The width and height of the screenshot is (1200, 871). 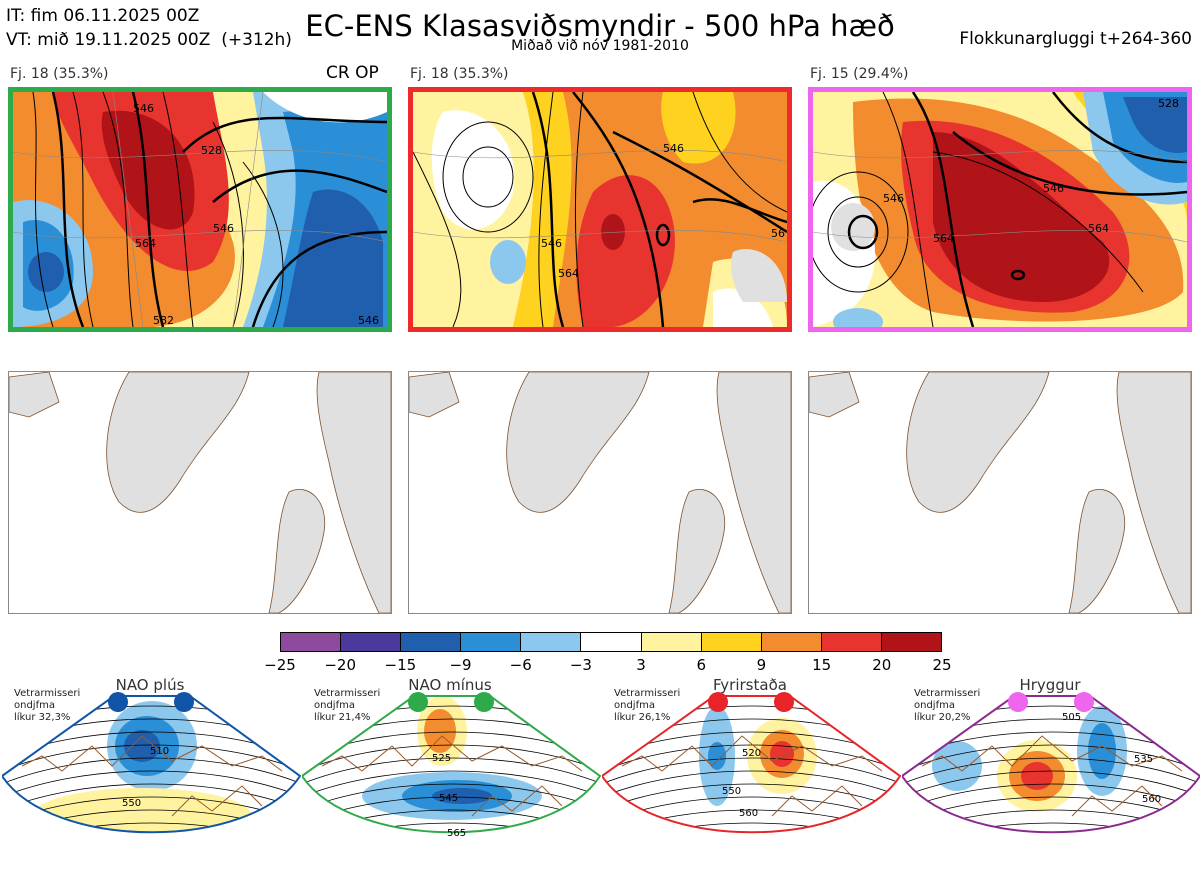 I want to click on regime-contour-label: 545, so click(x=448, y=798).